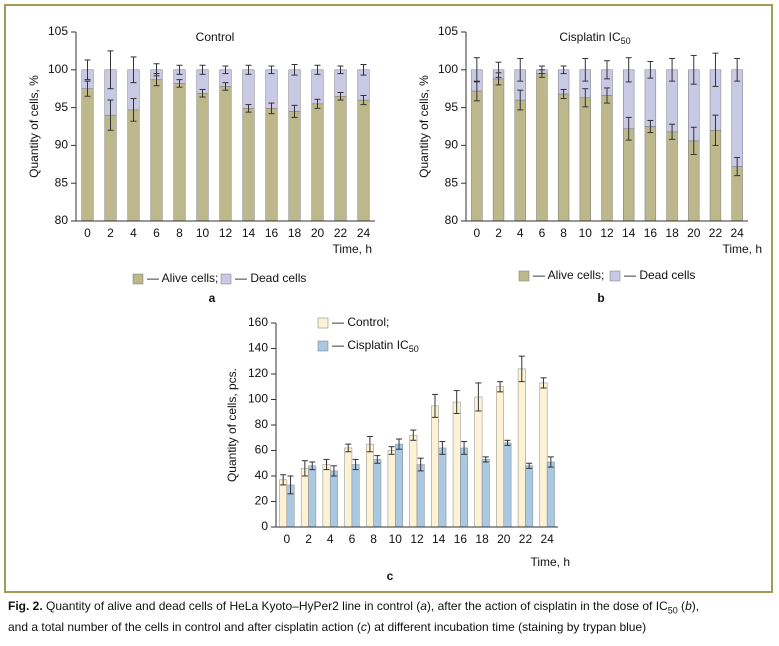 The height and width of the screenshot is (646, 779). What do you see at coordinates (414, 349) in the screenshot?
I see `legend-label-subscript: 50` at bounding box center [414, 349].